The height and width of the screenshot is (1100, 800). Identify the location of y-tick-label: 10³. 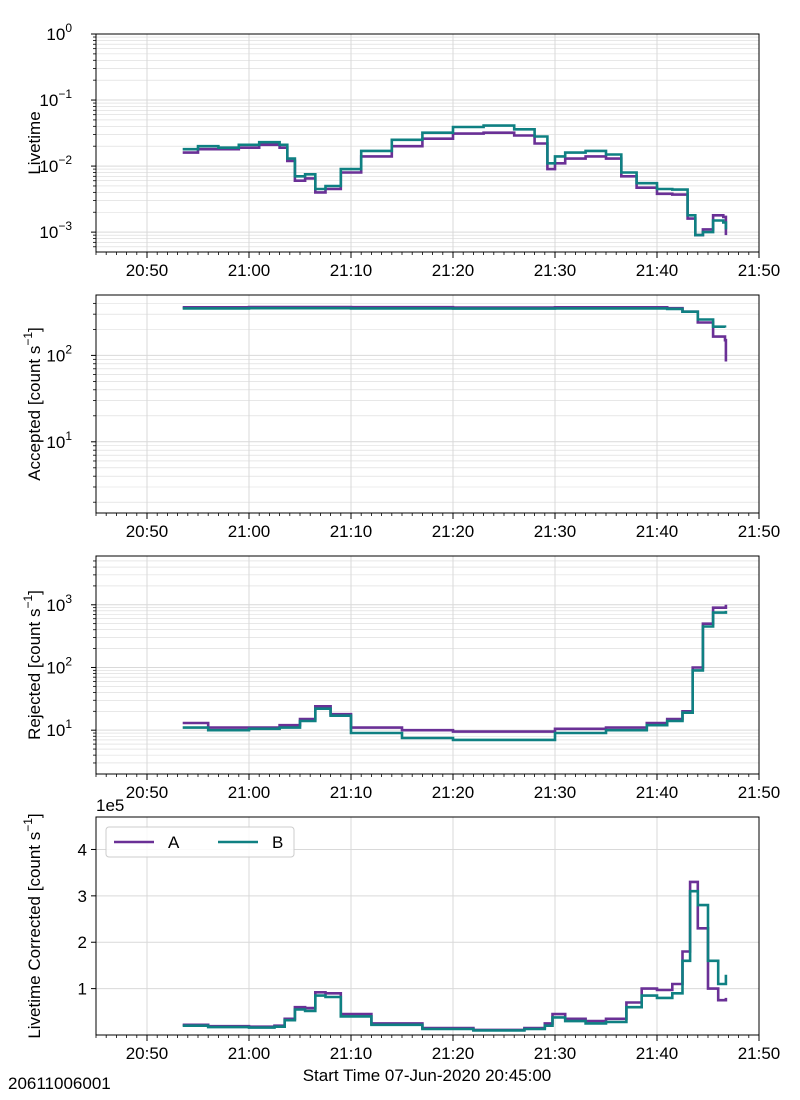
(59, 603).